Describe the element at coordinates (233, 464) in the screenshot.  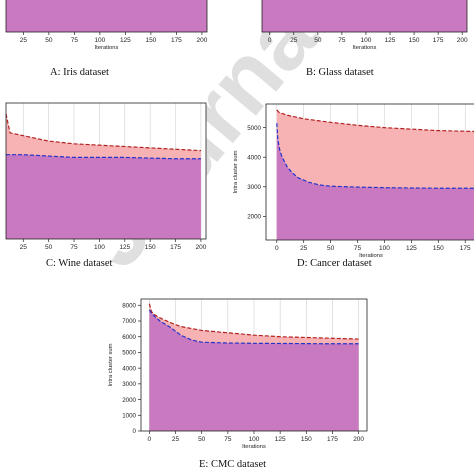
I see `caption-E: E: CMC dataset` at that location.